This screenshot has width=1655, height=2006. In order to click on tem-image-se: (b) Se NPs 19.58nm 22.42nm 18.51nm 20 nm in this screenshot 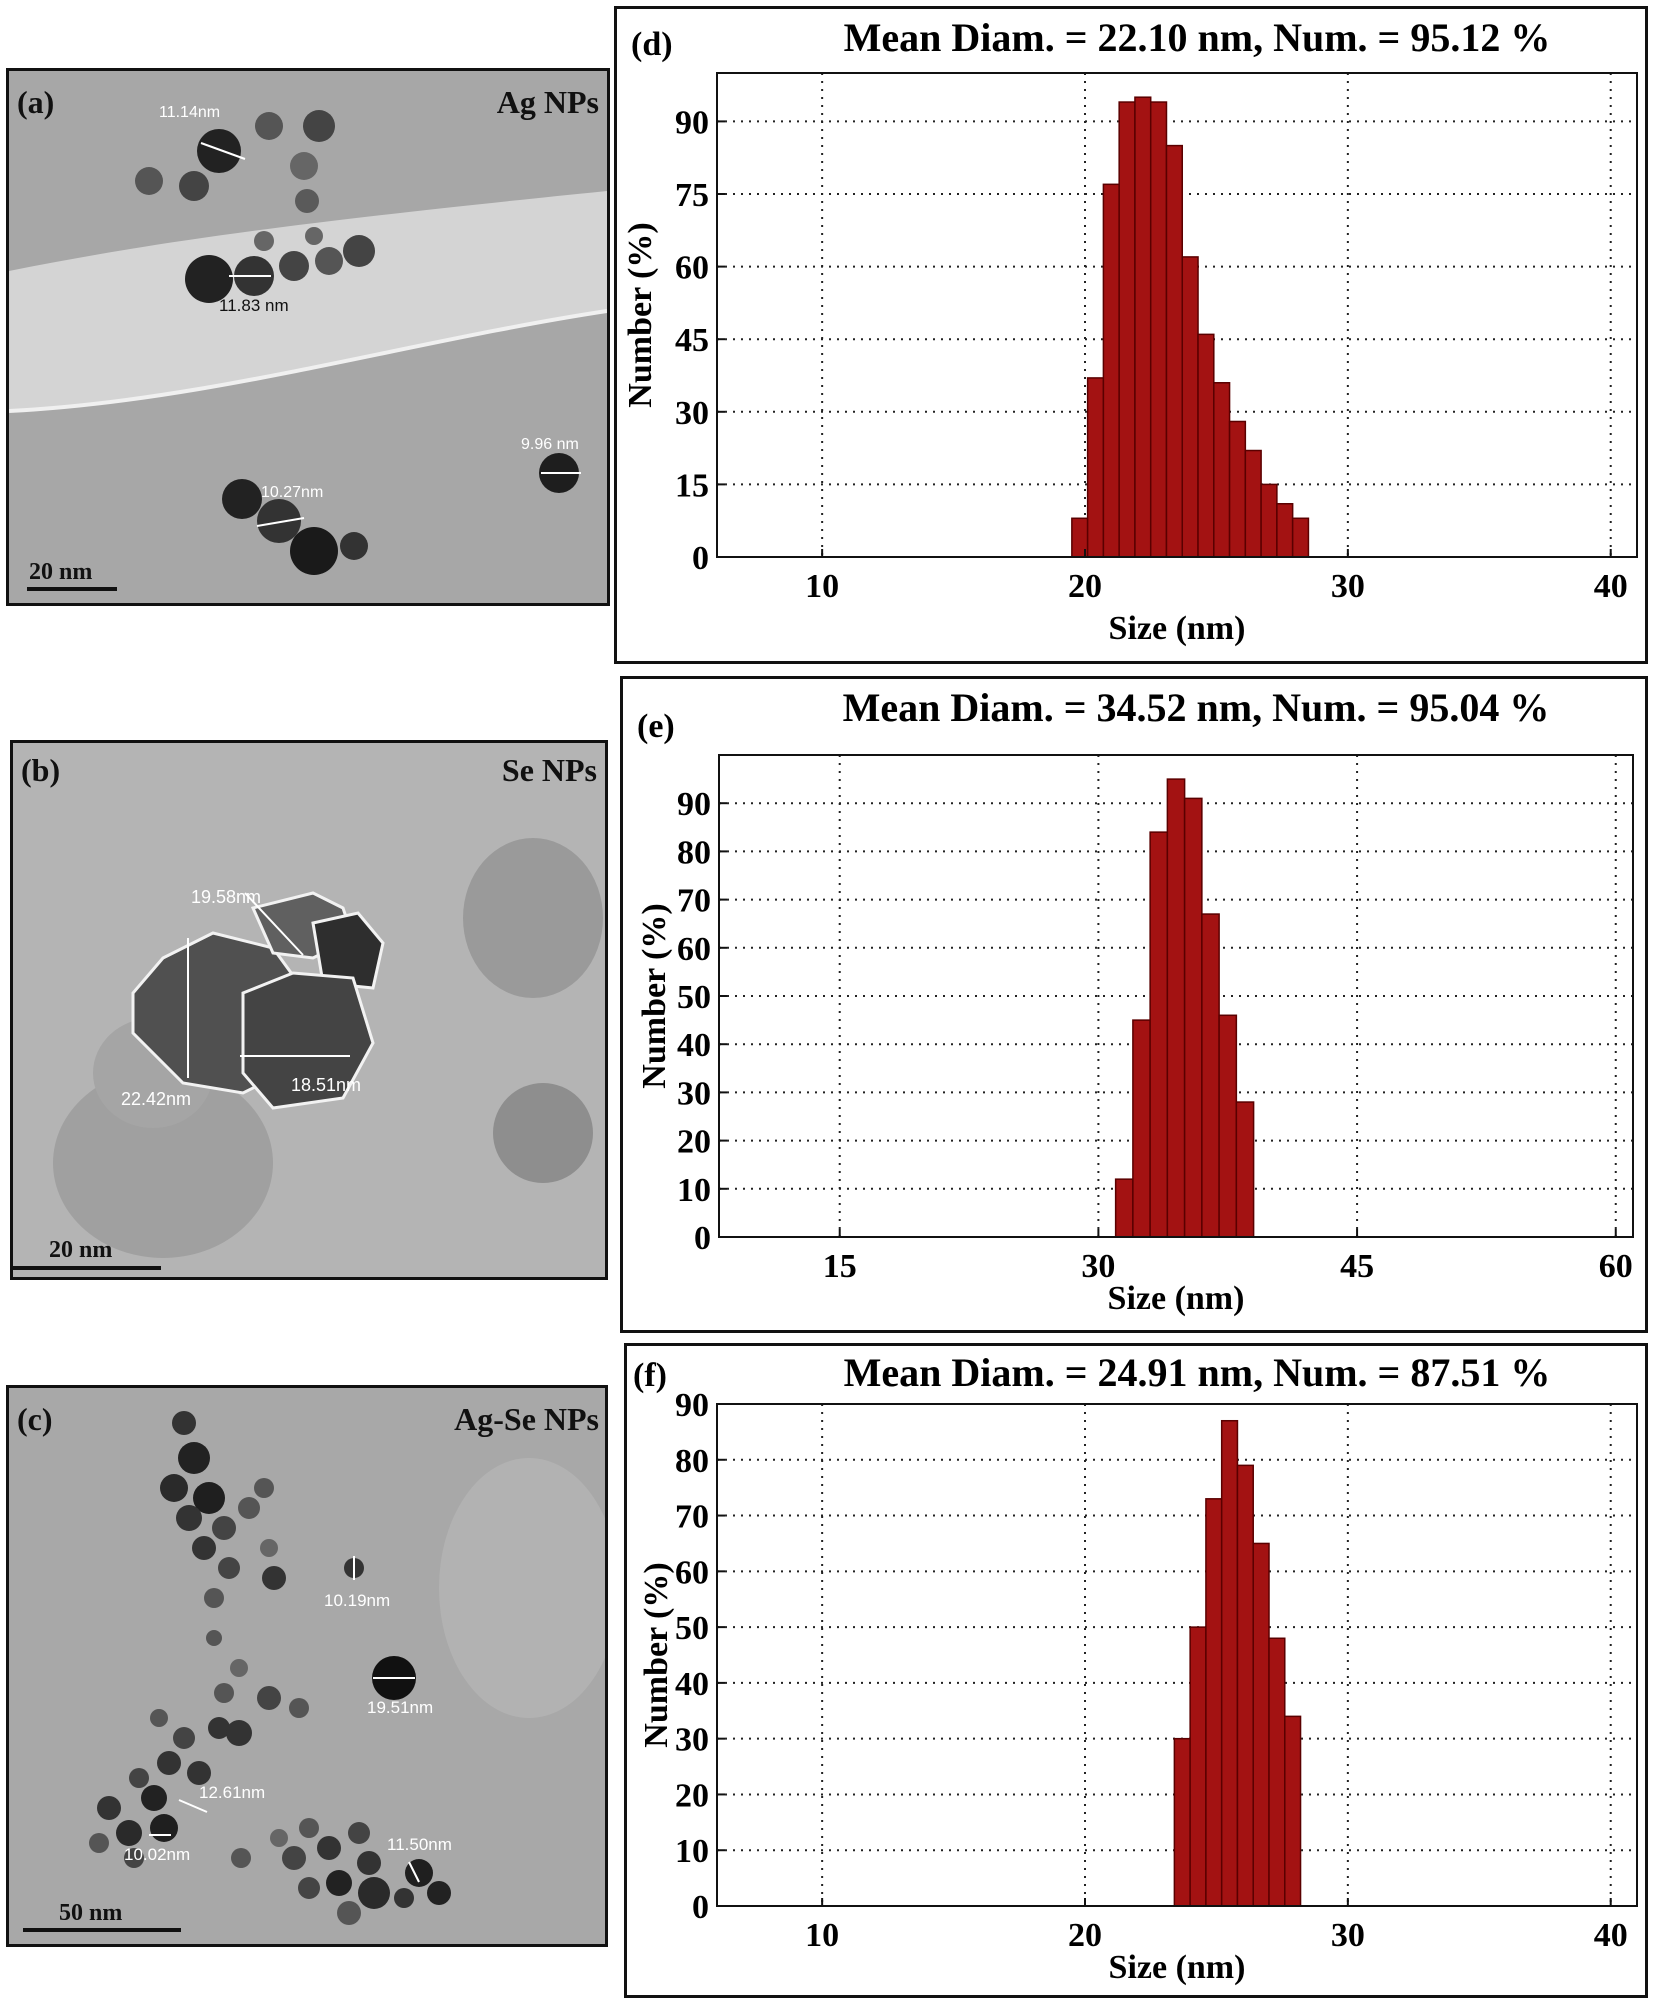, I will do `click(309, 1010)`.